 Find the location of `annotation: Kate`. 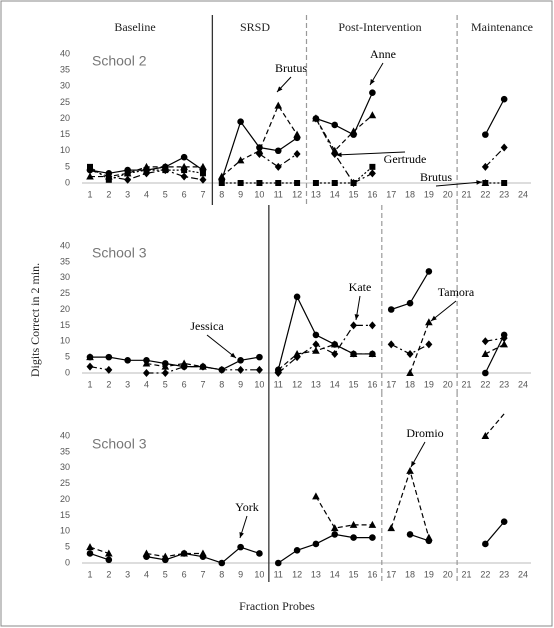

annotation: Kate is located at coordinates (360, 287).